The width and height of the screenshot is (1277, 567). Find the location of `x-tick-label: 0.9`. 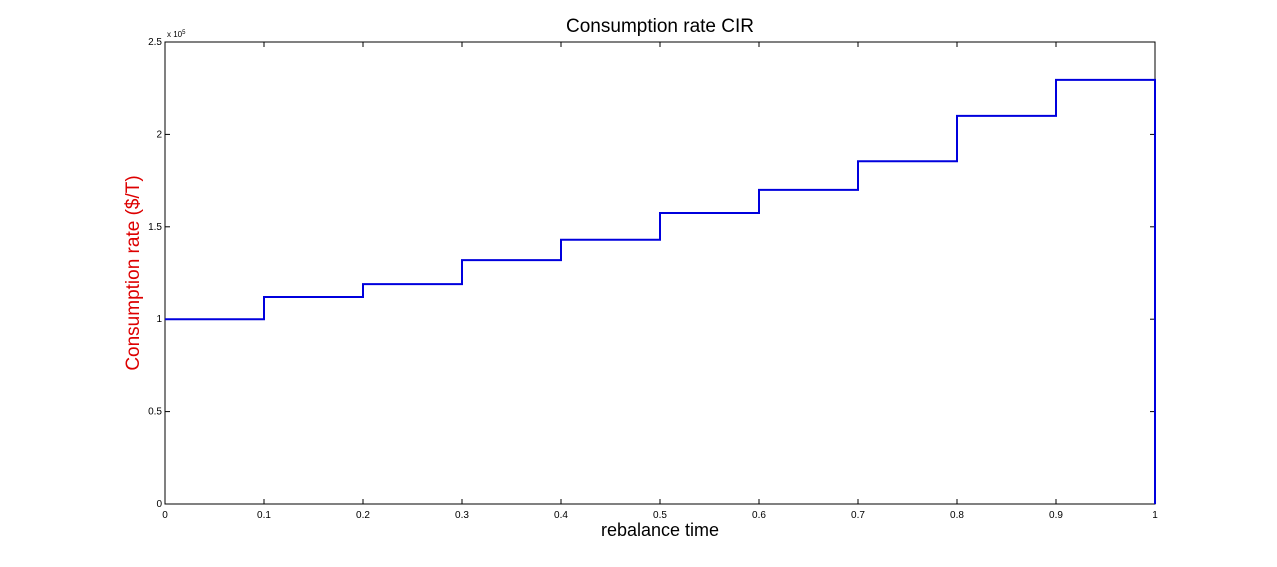

x-tick-label: 0.9 is located at coordinates (1056, 515).